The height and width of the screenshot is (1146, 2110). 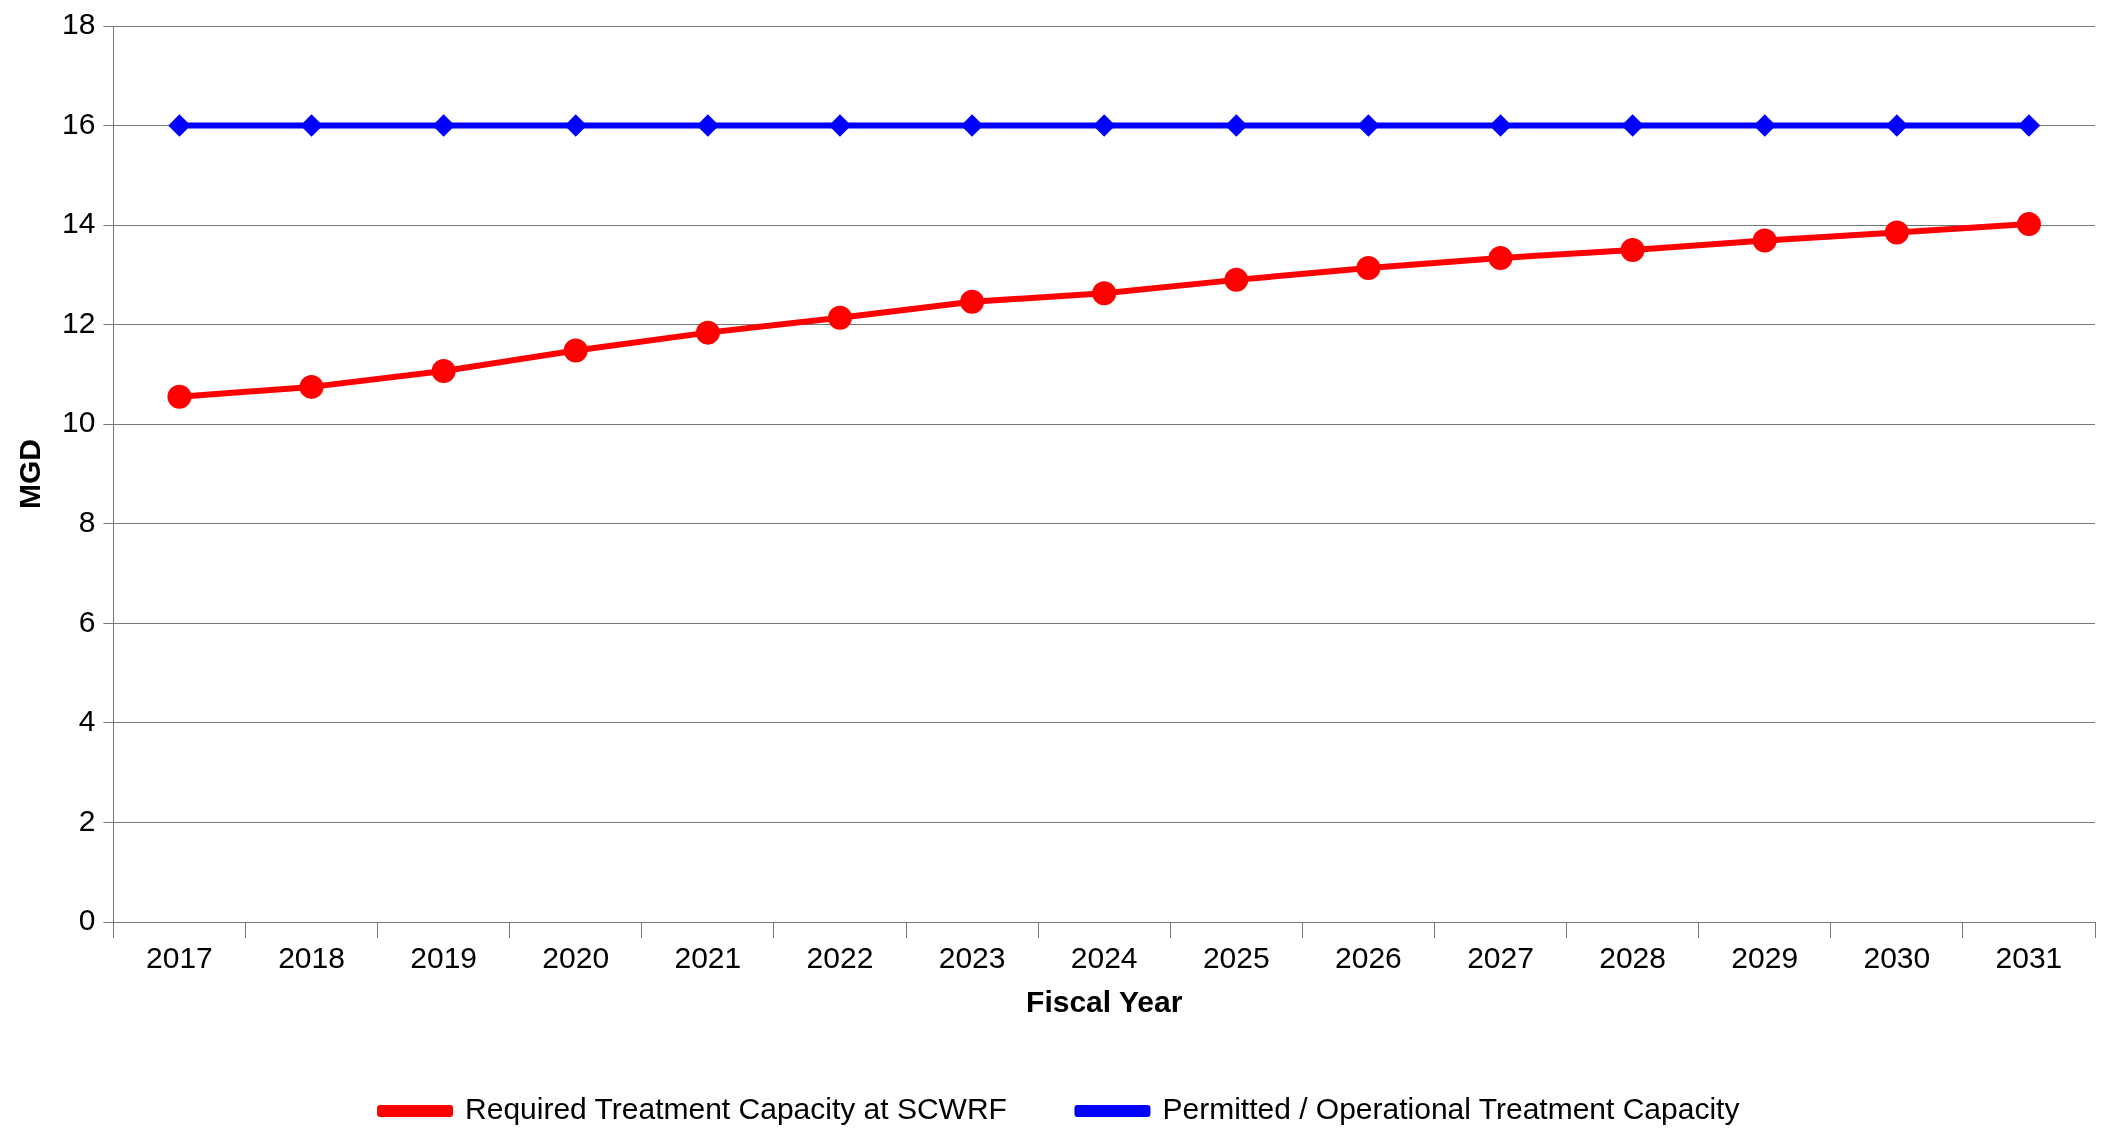 I want to click on x-tick-label: 2022, so click(x=840, y=958).